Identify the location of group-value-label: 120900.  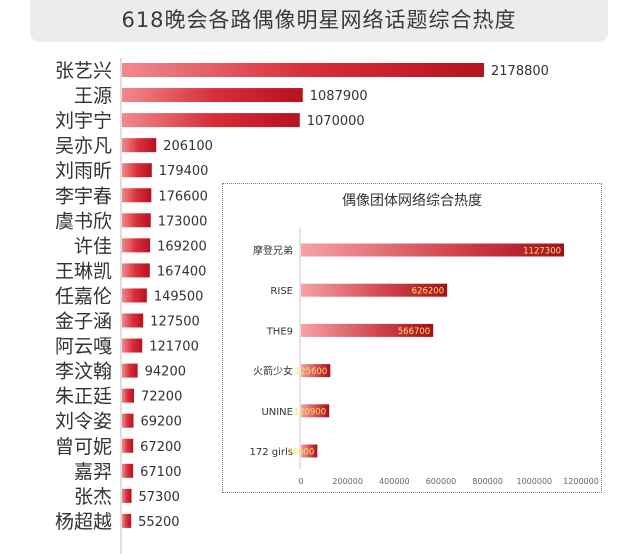
(310, 412).